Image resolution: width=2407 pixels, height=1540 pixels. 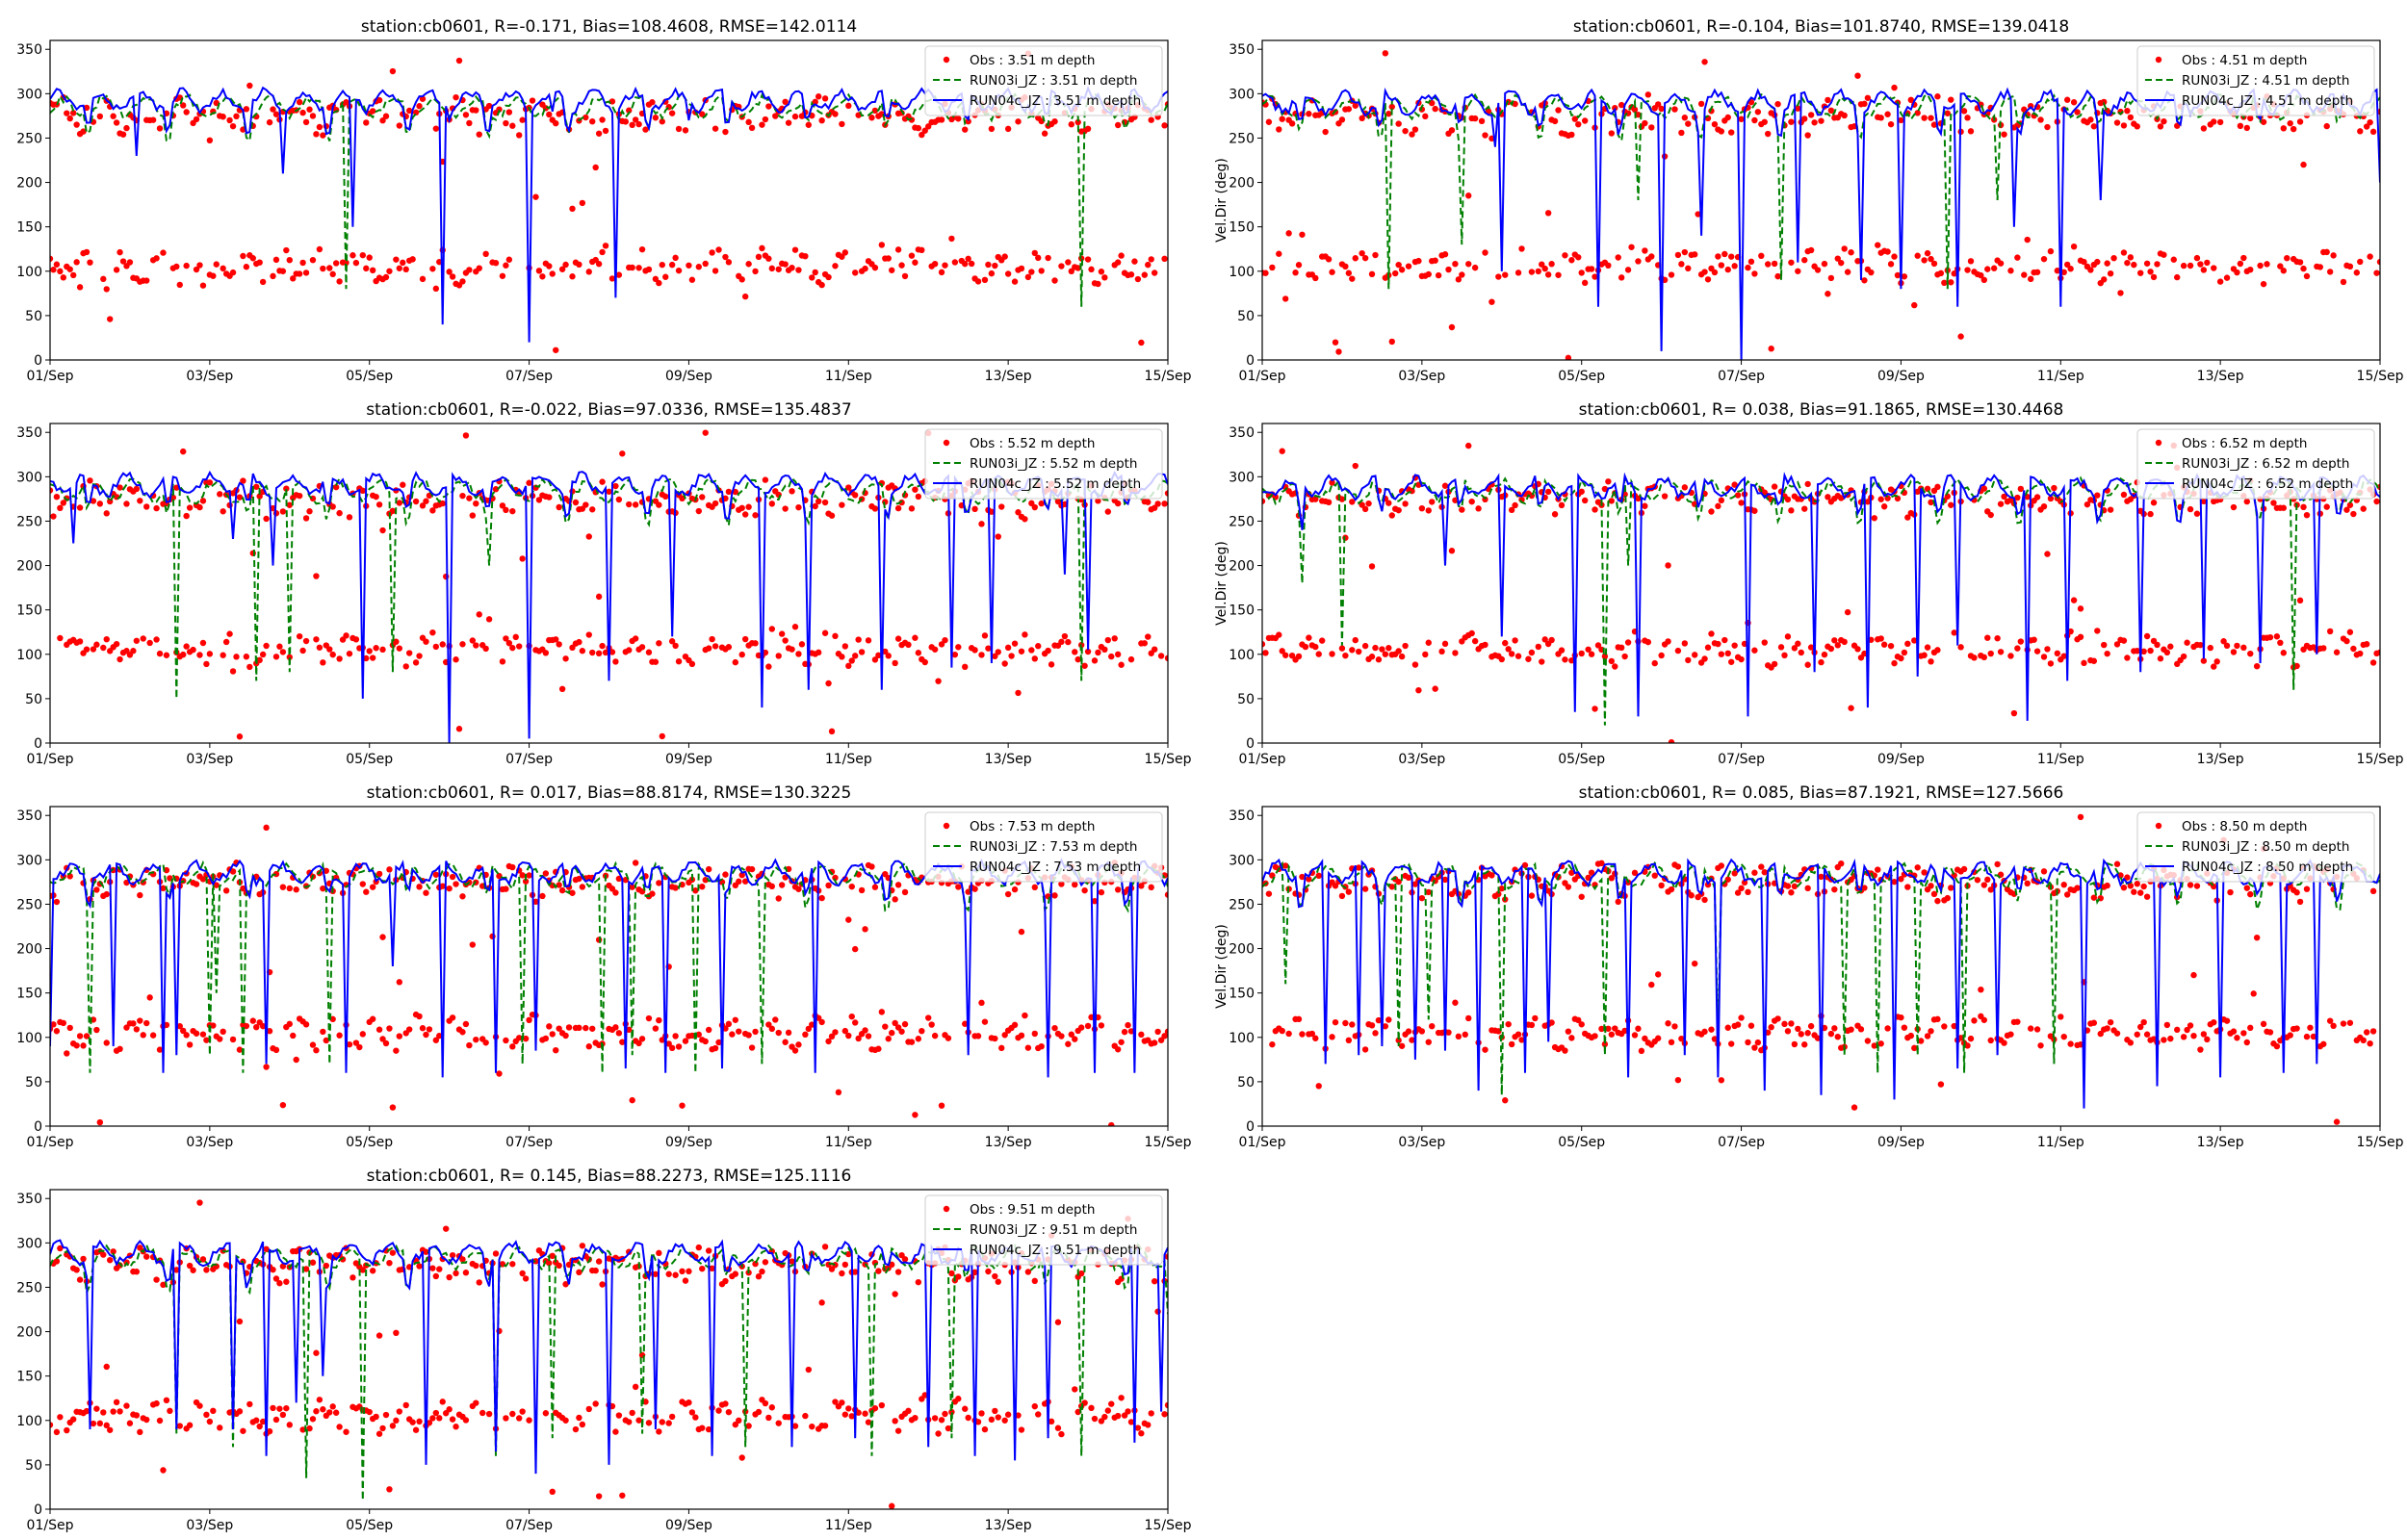 I want to click on x-tick-label: 07/Sep, so click(x=1741, y=759).